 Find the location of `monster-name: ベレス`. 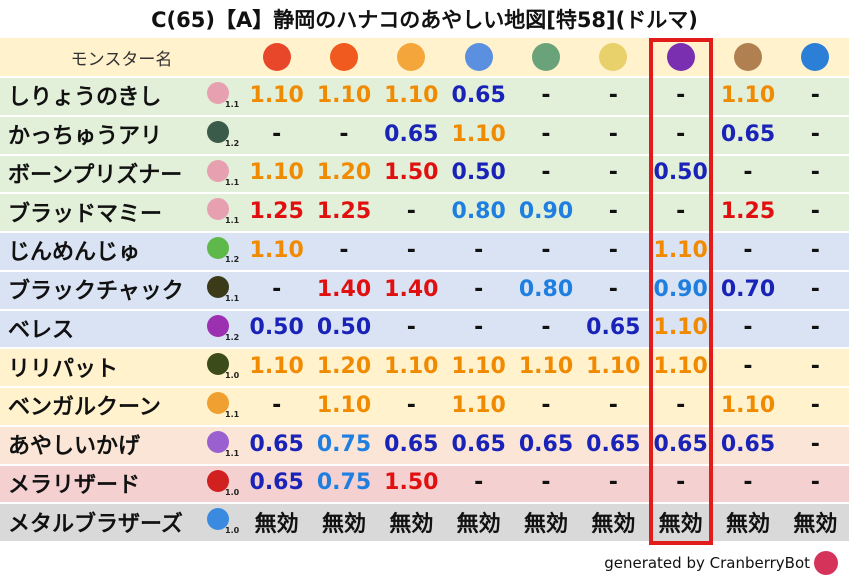

monster-name: ベレス is located at coordinates (41, 330).